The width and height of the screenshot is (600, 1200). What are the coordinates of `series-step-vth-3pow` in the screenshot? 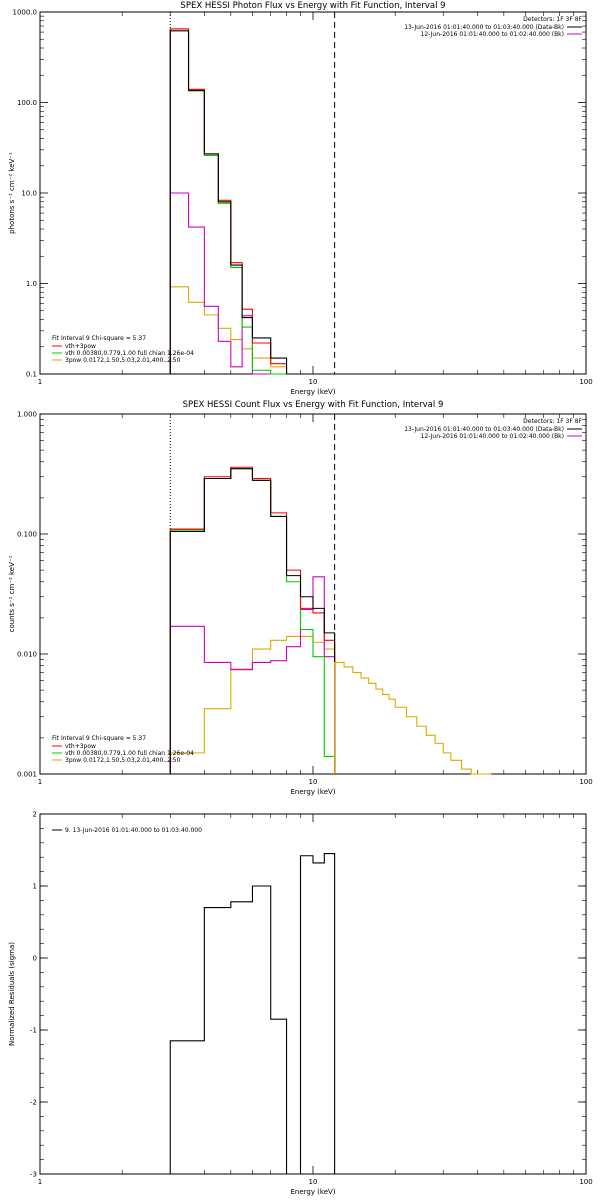 It's located at (252, 620).